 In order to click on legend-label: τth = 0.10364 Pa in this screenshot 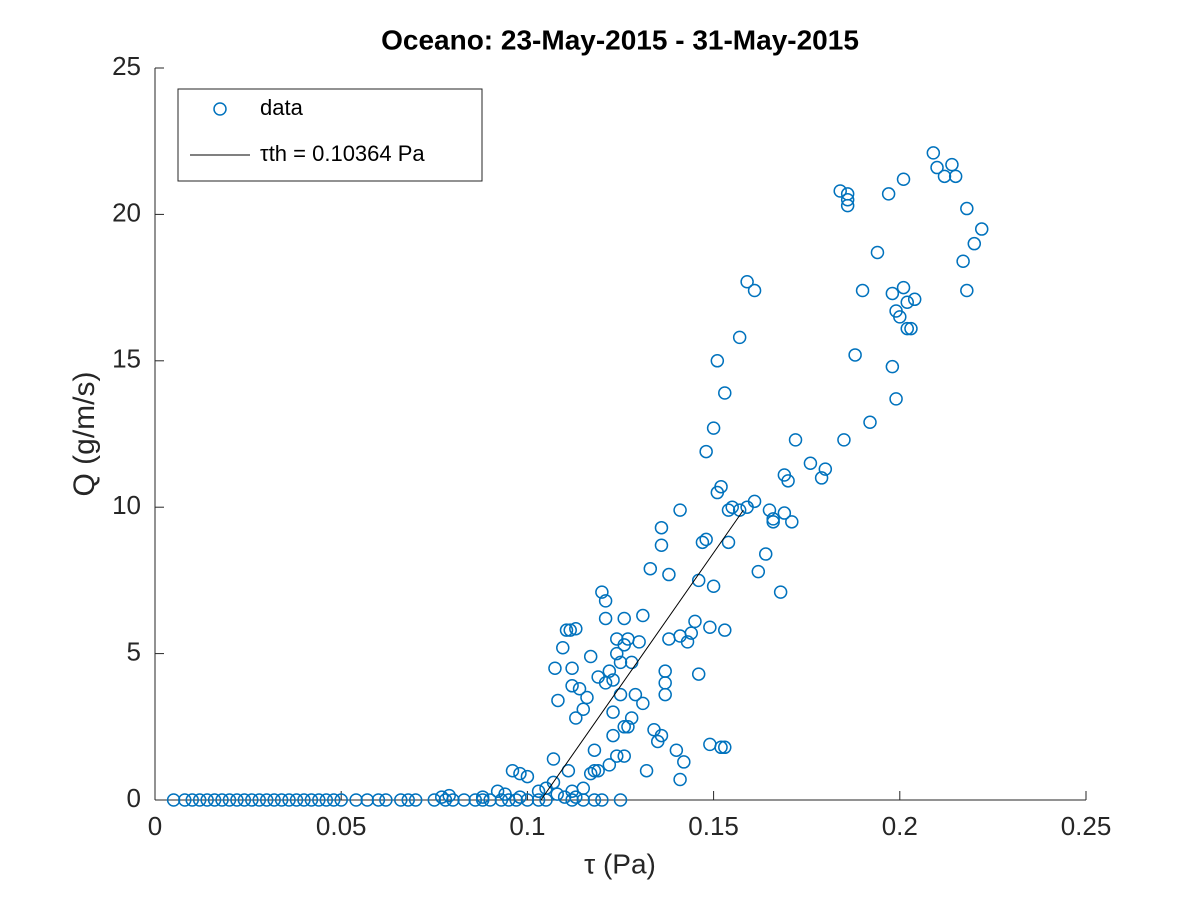, I will do `click(342, 153)`.